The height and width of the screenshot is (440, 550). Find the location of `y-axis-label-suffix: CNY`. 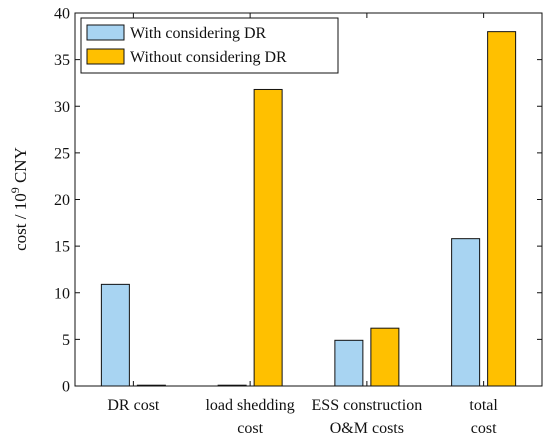

y-axis-label-suffix: CNY is located at coordinates (20, 167).